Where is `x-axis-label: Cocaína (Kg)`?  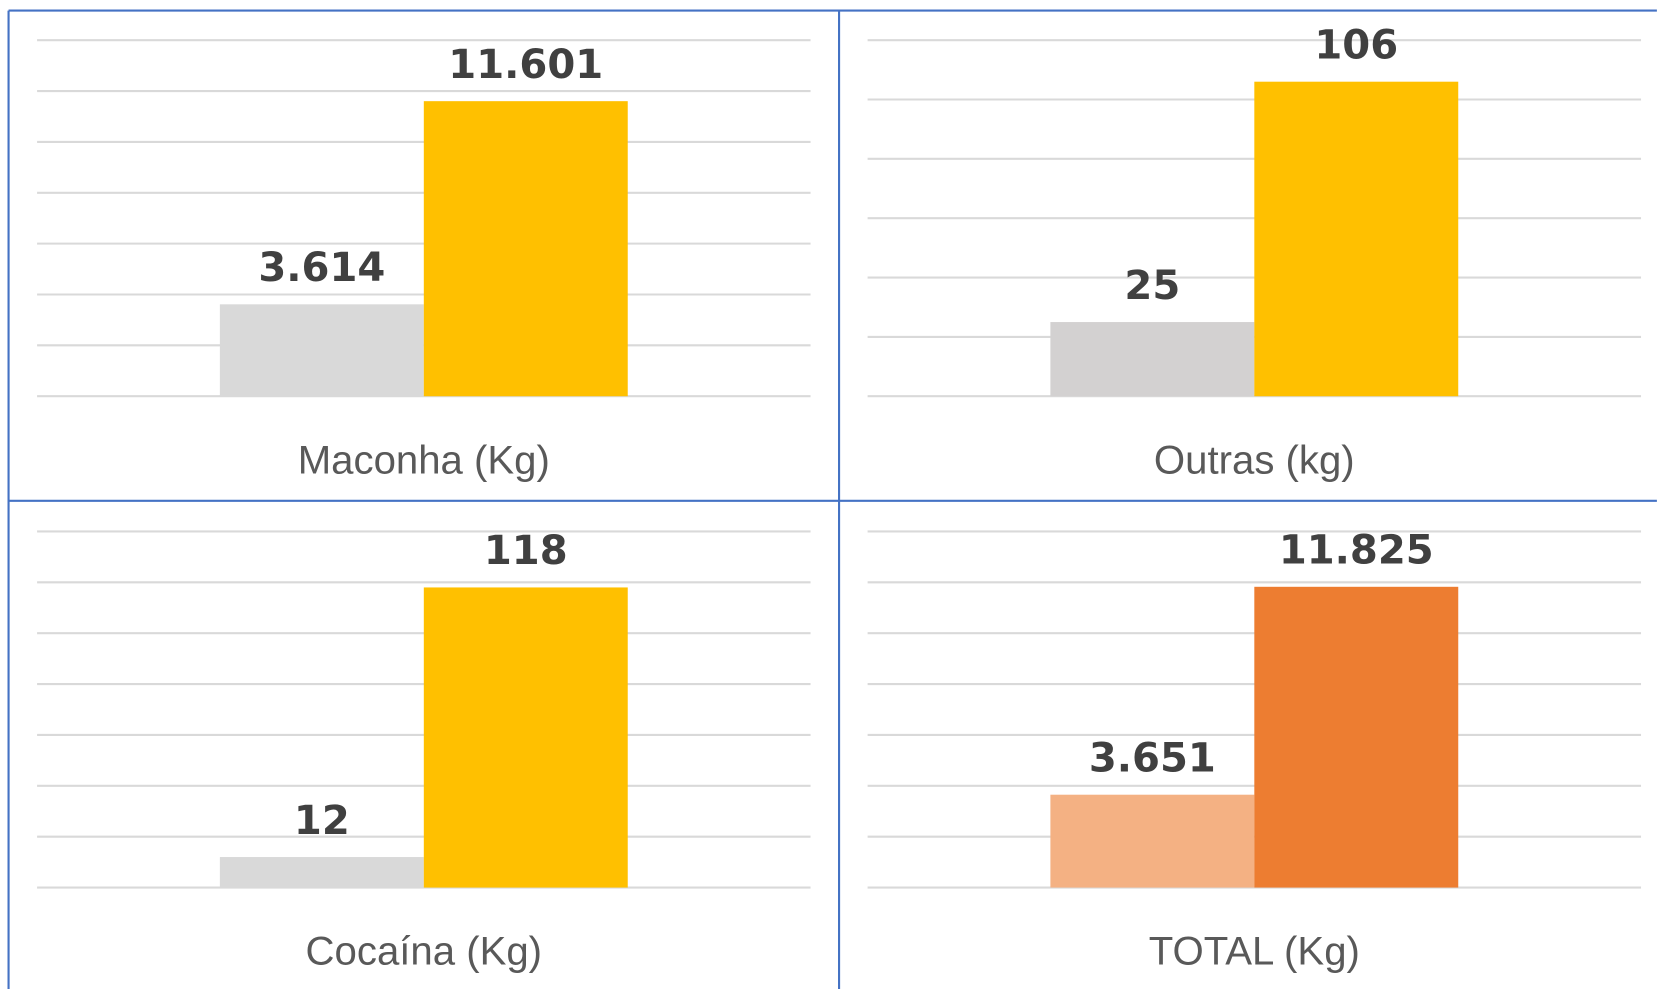
x-axis-label: Cocaína (Kg) is located at coordinates (424, 951).